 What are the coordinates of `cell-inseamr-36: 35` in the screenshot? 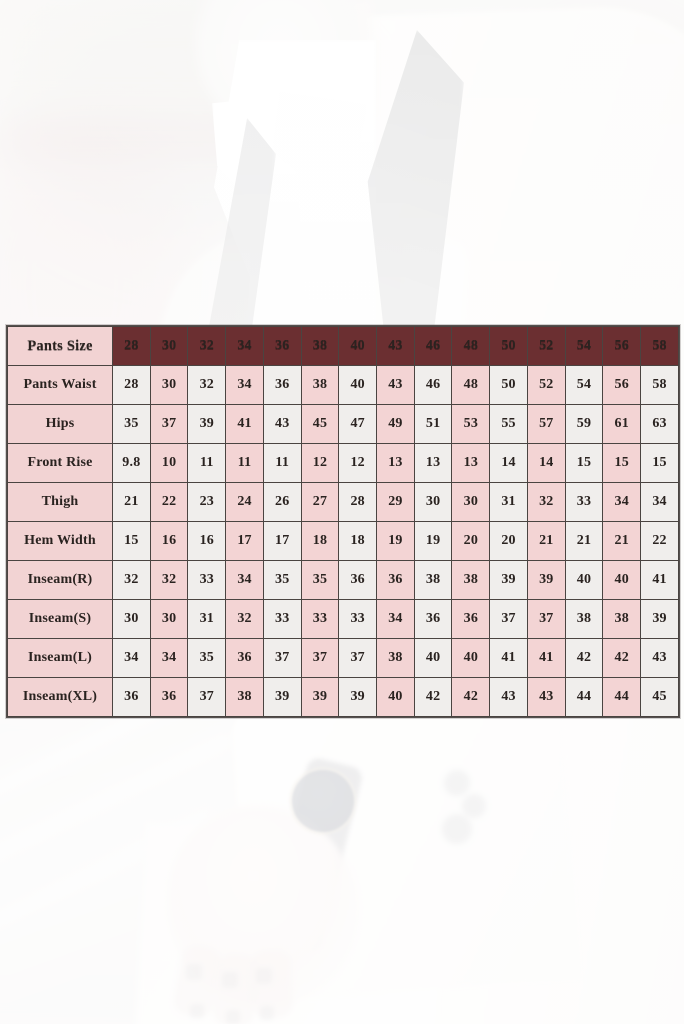 It's located at (282, 580).